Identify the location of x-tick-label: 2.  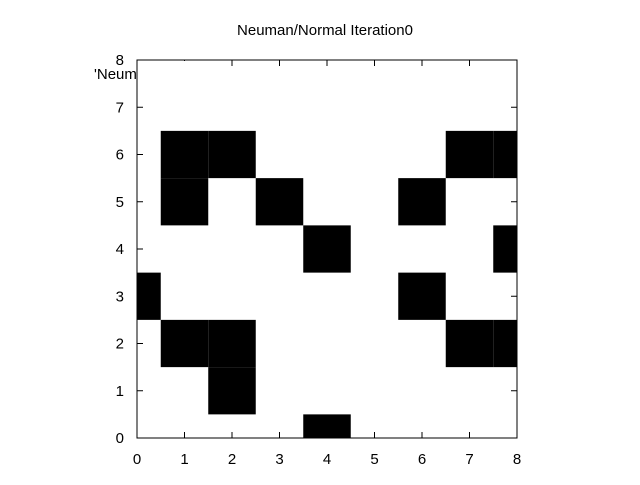
(232, 459).